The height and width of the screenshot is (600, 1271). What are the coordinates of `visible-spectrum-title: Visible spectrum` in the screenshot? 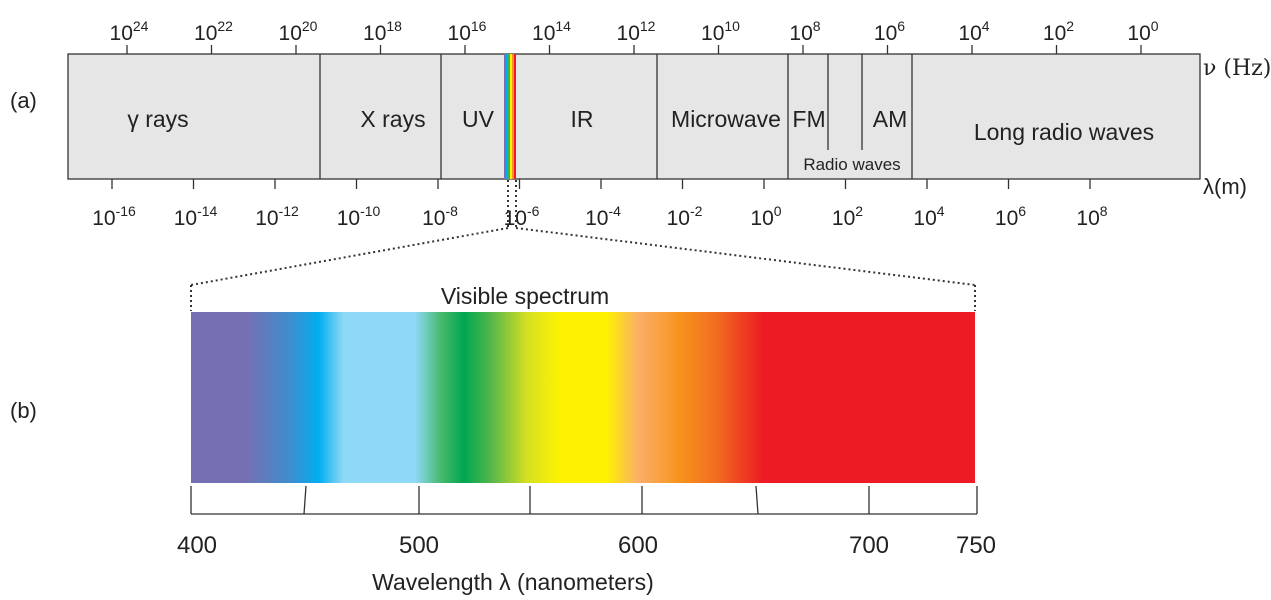 It's located at (525, 296).